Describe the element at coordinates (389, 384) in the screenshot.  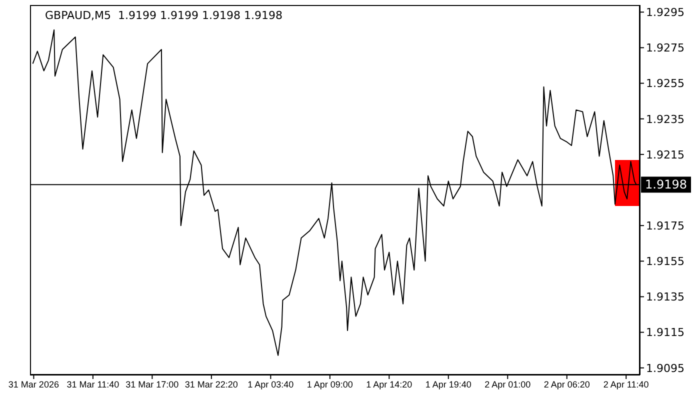
I see `x-tick-label: 1 Apr 14:20` at that location.